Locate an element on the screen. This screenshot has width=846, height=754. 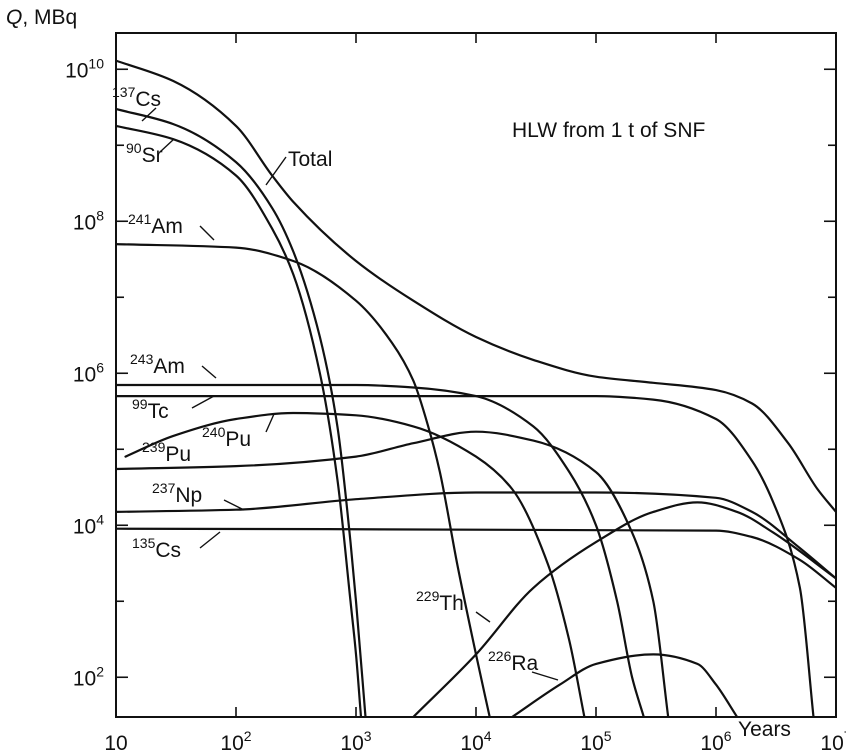
y-tick-label: 10¹⁰ is located at coordinates (84, 68).